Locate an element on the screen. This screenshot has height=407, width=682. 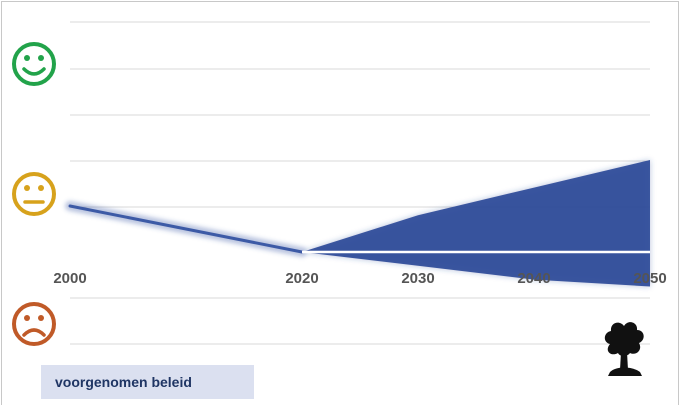
neutral-face-icon is located at coordinates (34, 194).